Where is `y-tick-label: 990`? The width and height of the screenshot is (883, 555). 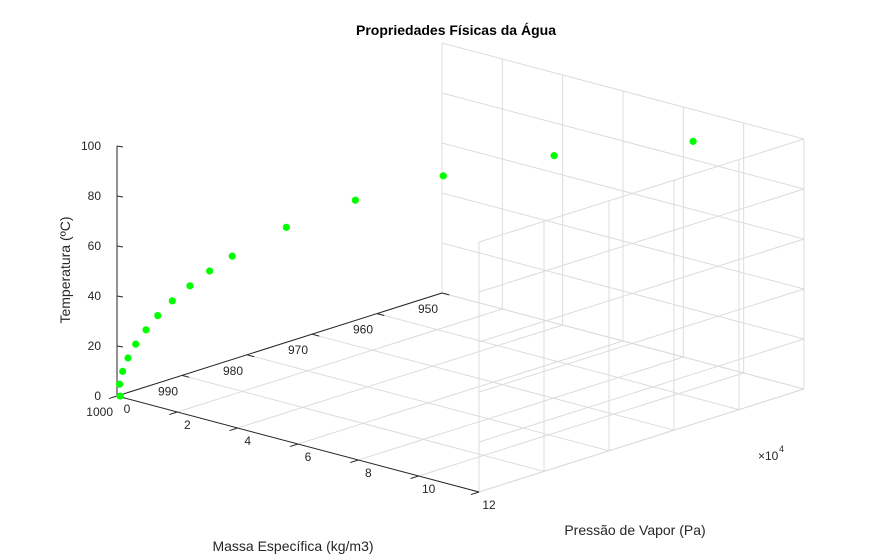
y-tick-label: 990 is located at coordinates (168, 391).